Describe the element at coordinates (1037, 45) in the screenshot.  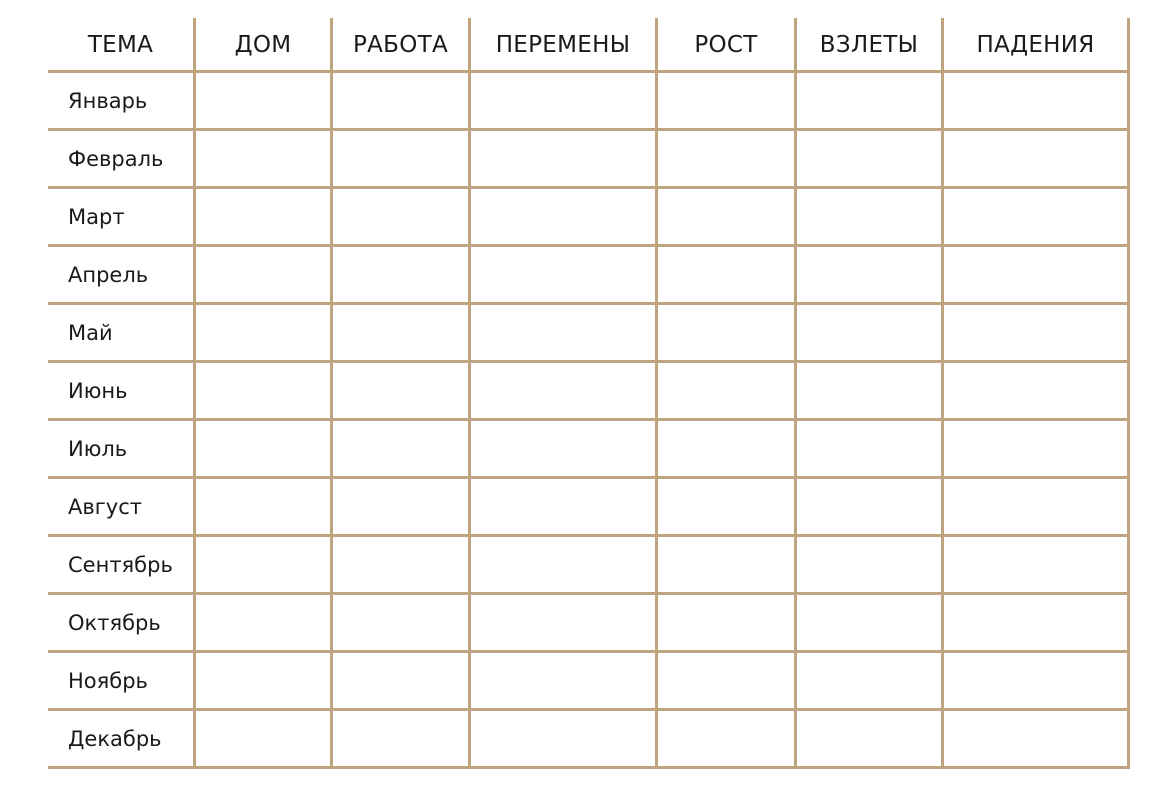
I see `column-header: ПАДЕНИЯ` at that location.